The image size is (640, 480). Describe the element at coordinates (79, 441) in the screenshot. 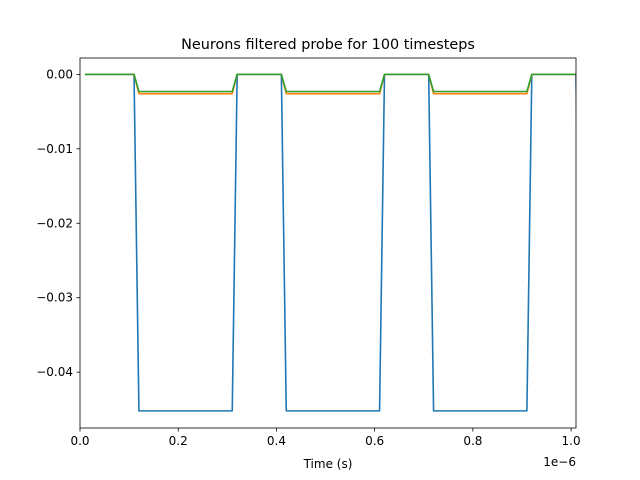

I see `x-tick-label: 0.0` at that location.